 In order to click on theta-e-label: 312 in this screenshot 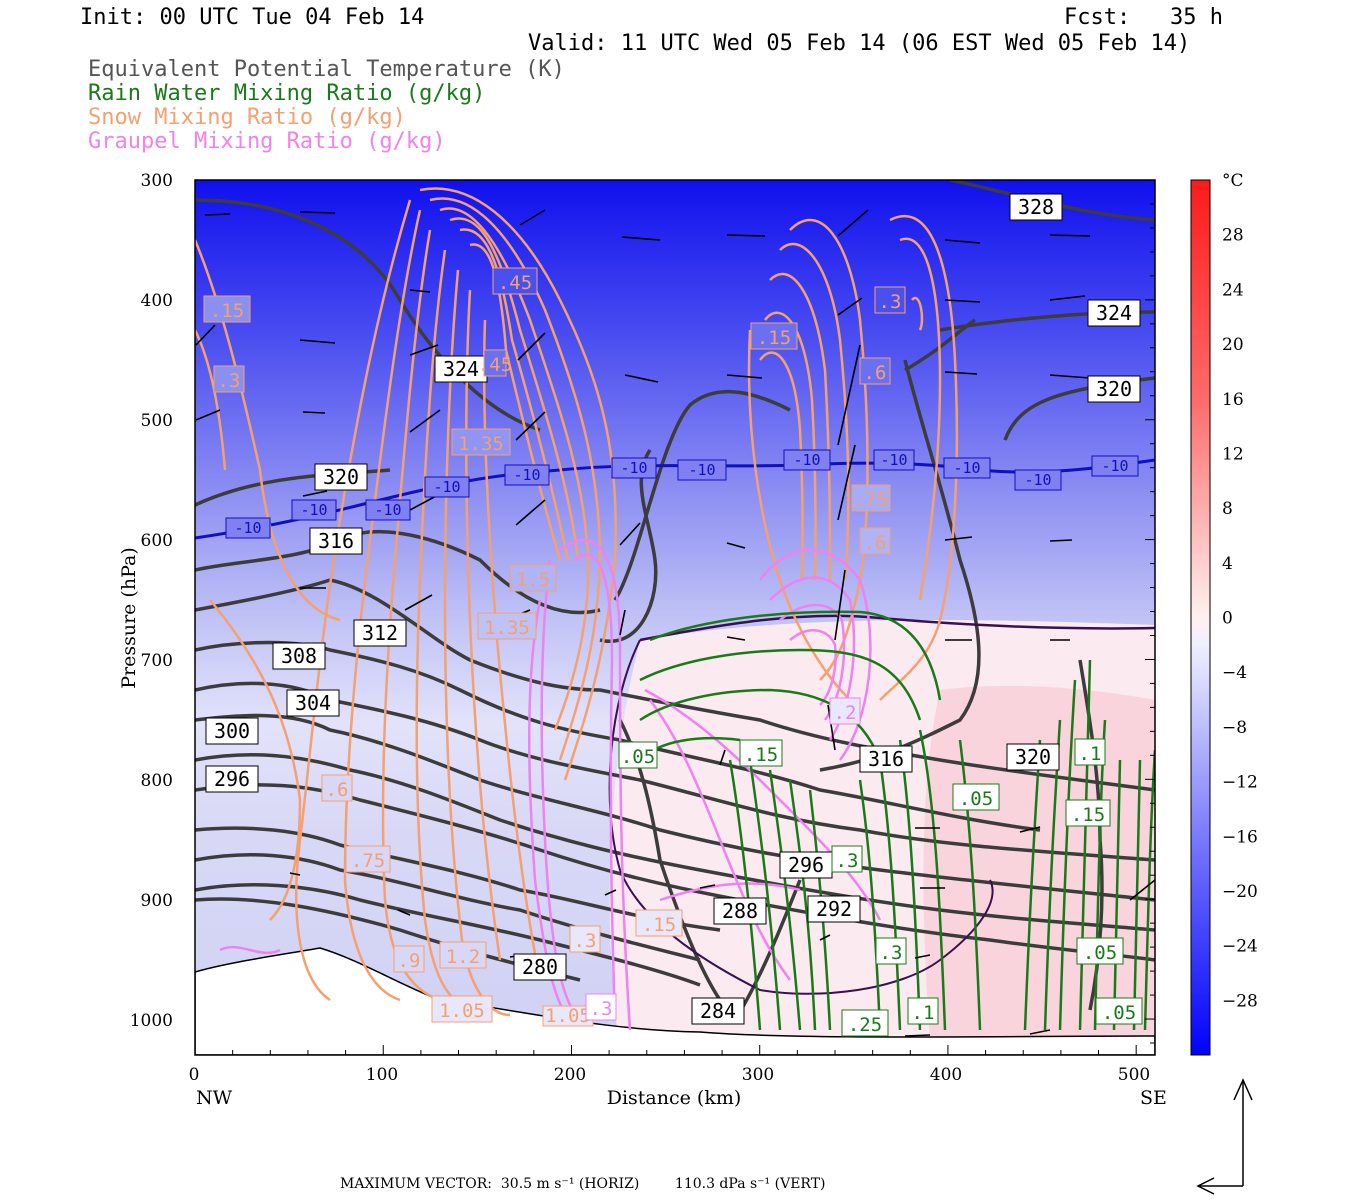, I will do `click(380, 633)`.